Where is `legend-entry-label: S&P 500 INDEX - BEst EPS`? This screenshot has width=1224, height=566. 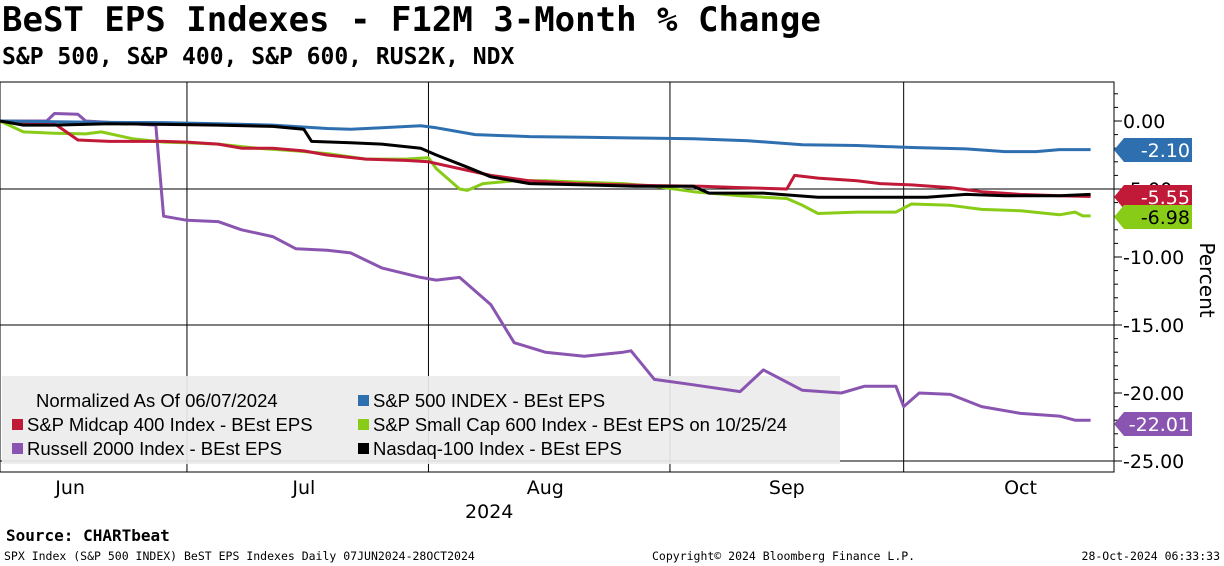
legend-entry-label: S&P 500 INDEX - BEst EPS is located at coordinates (489, 400).